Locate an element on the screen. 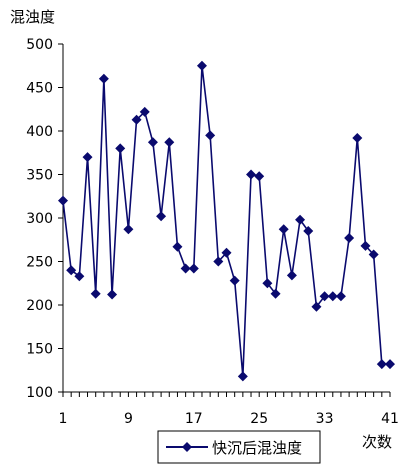 The height and width of the screenshot is (475, 416). y-ticks: 100 150 200 250 300 350 400 450 500 is located at coordinates (44, 219).